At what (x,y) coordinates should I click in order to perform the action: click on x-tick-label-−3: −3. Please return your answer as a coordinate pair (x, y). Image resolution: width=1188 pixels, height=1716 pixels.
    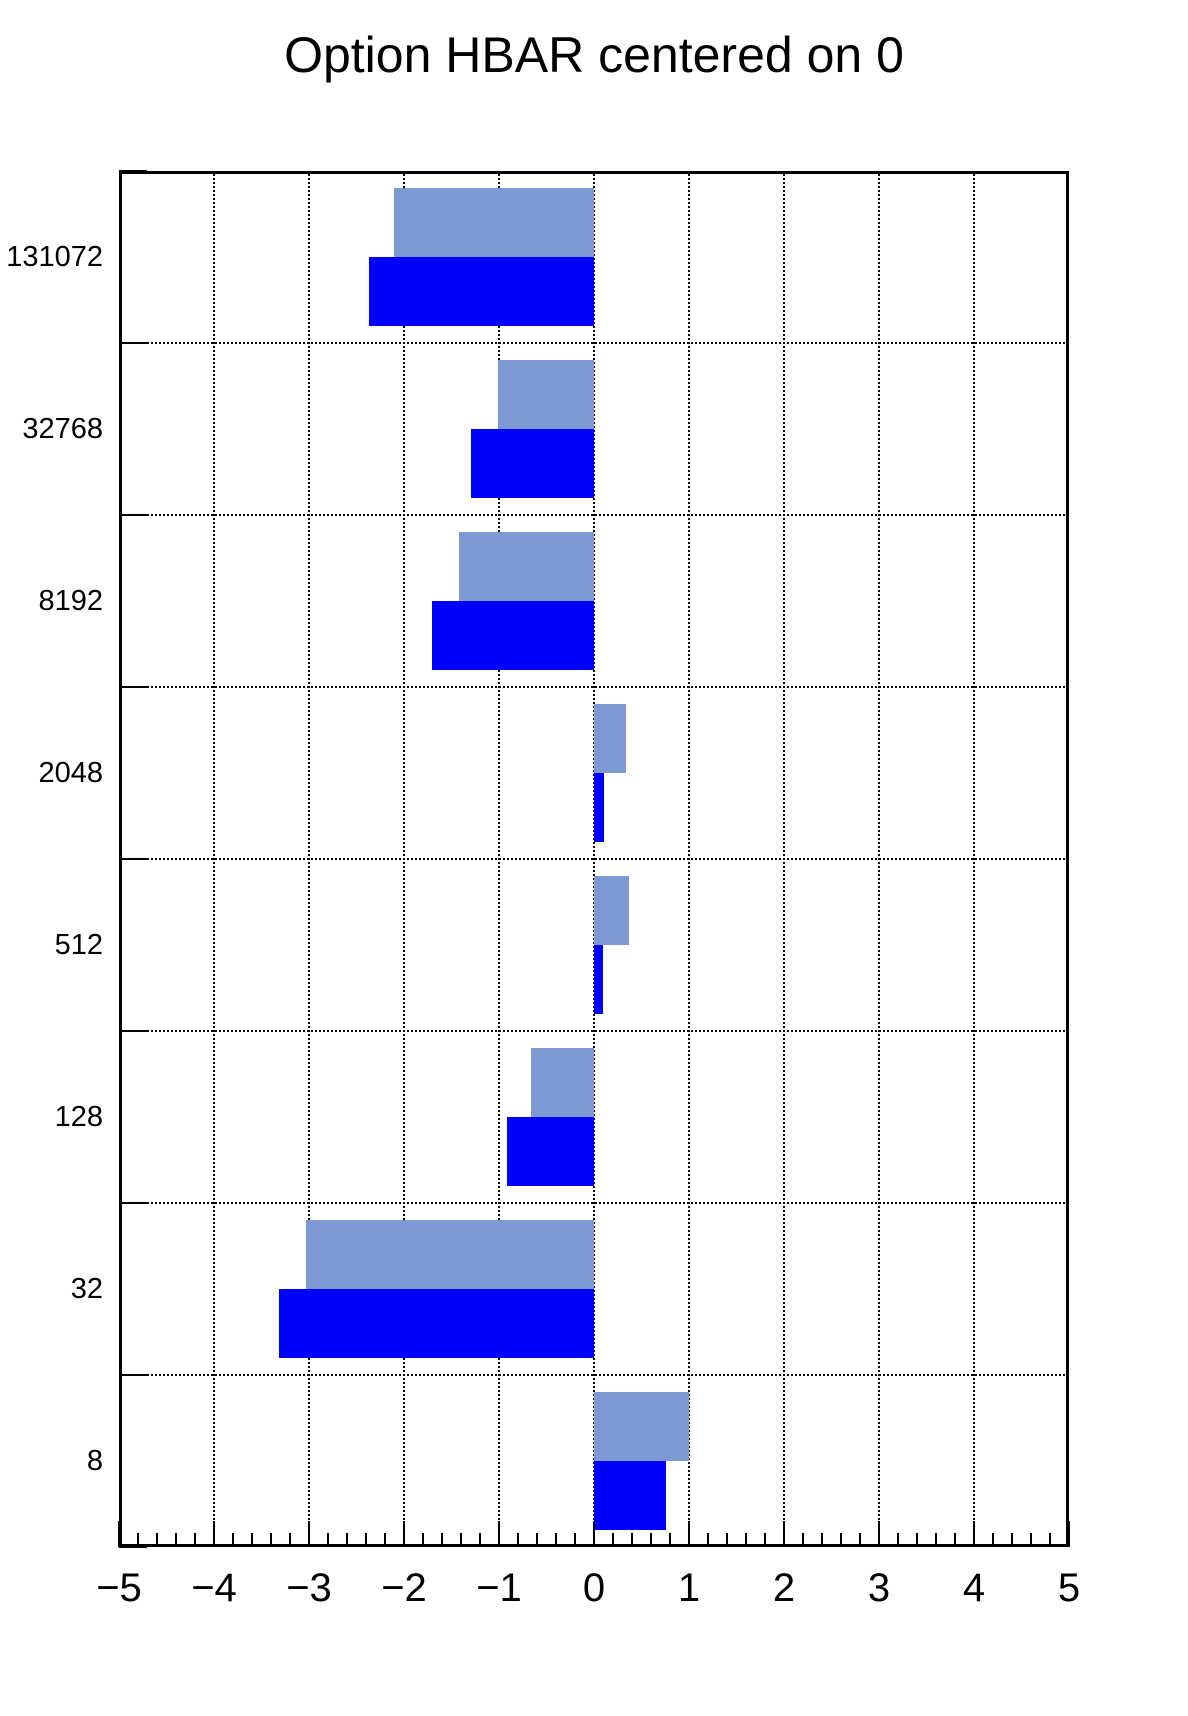
    Looking at the image, I should click on (309, 1588).